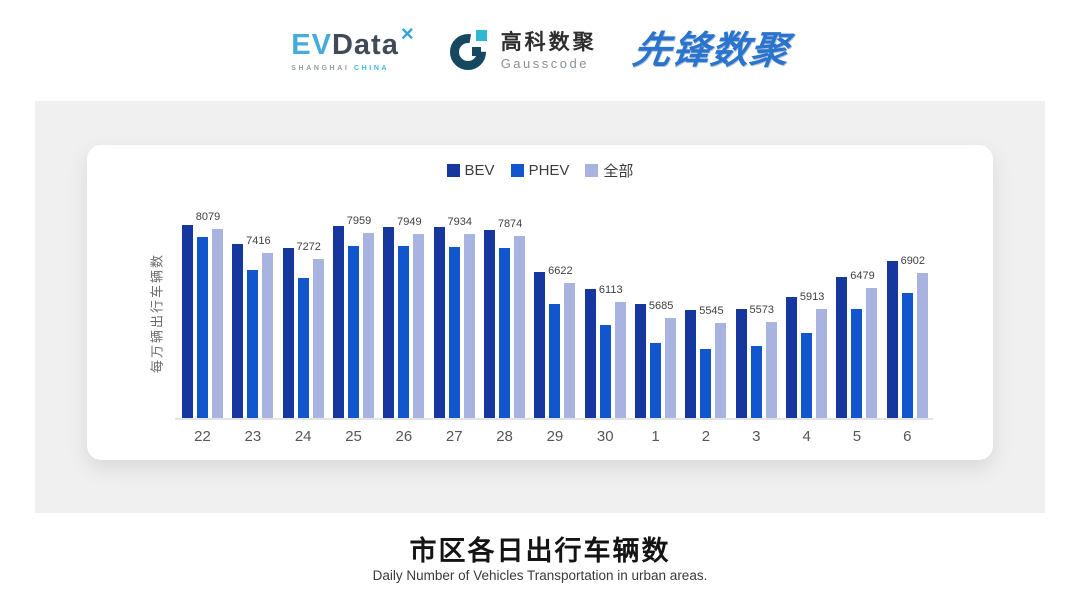 The width and height of the screenshot is (1080, 608). Describe the element at coordinates (404, 436) in the screenshot. I see `x-axis-tick-label: 26` at that location.